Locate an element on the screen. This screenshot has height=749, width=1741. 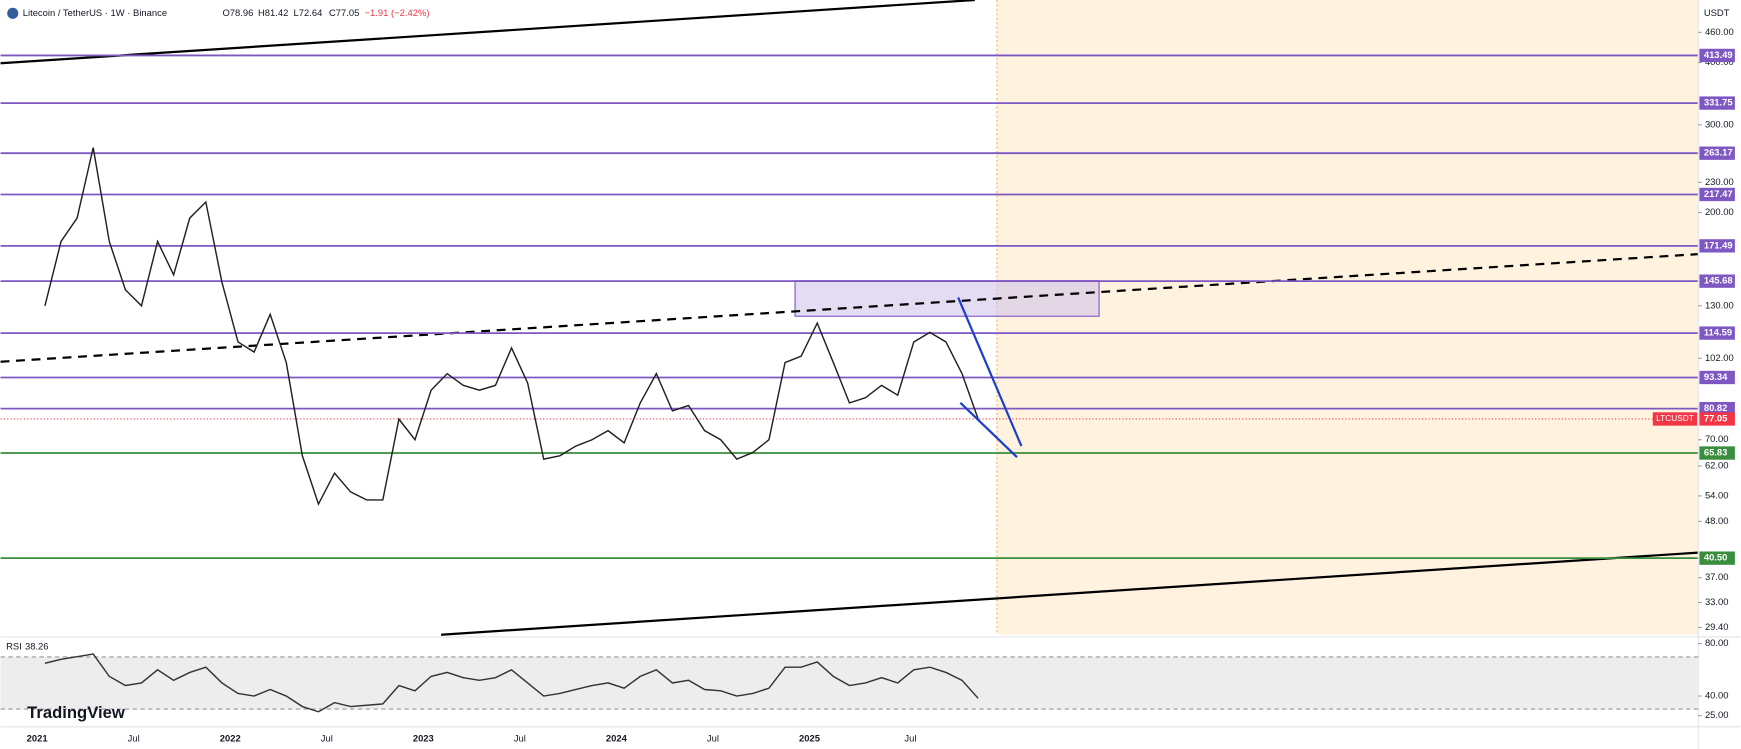
ohlc-low: L72.64 is located at coordinates (307, 12).